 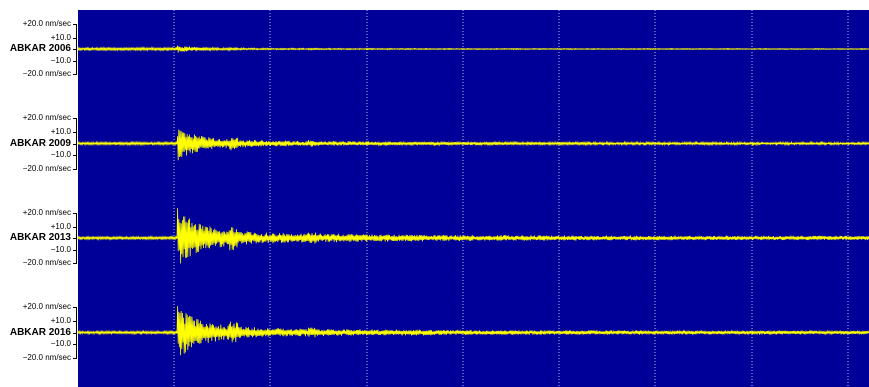 I want to click on amplitude-tick-bottom-4: −20.0 nm/sec, so click(x=46, y=357).